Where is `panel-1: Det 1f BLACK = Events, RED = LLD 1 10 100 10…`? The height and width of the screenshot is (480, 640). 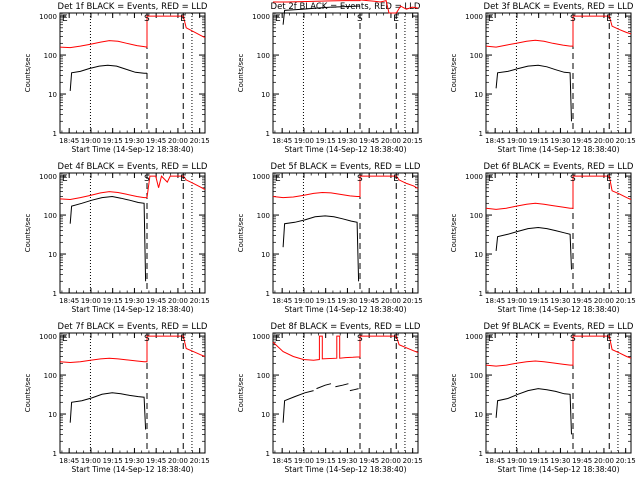 panel-1: Det 1f BLACK = Events, RED = LLD 1 10 100 10… is located at coordinates (117, 78).